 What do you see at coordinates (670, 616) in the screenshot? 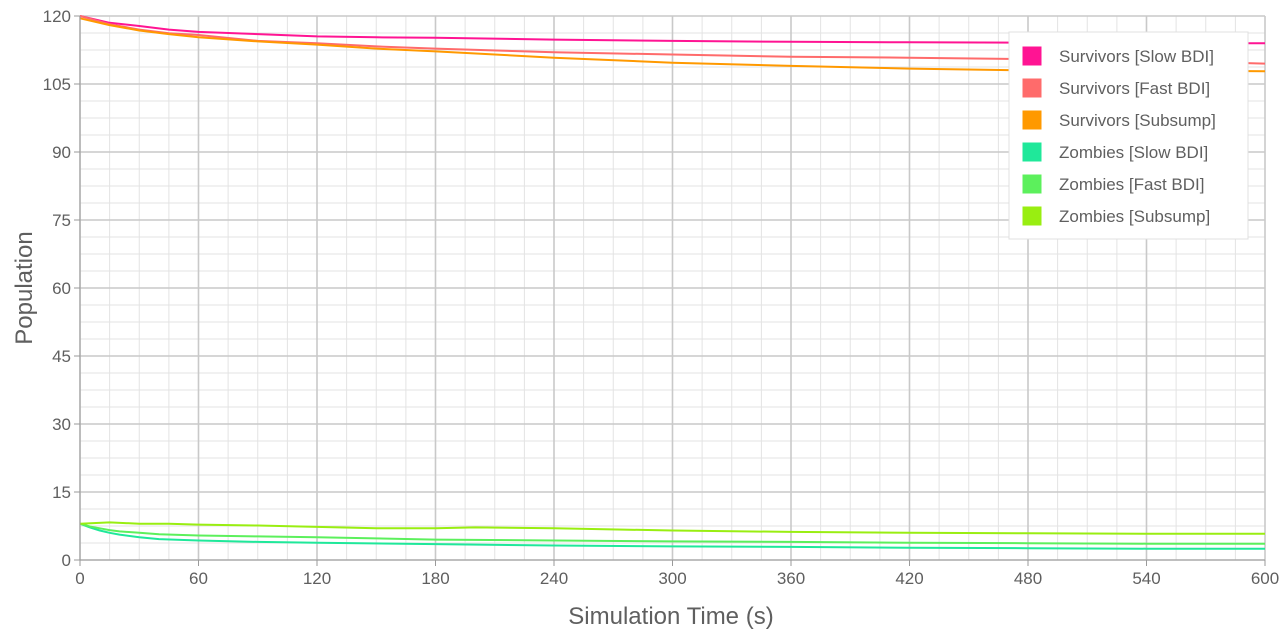
I see `x-axis-title: Simulation Time (s)` at bounding box center [670, 616].